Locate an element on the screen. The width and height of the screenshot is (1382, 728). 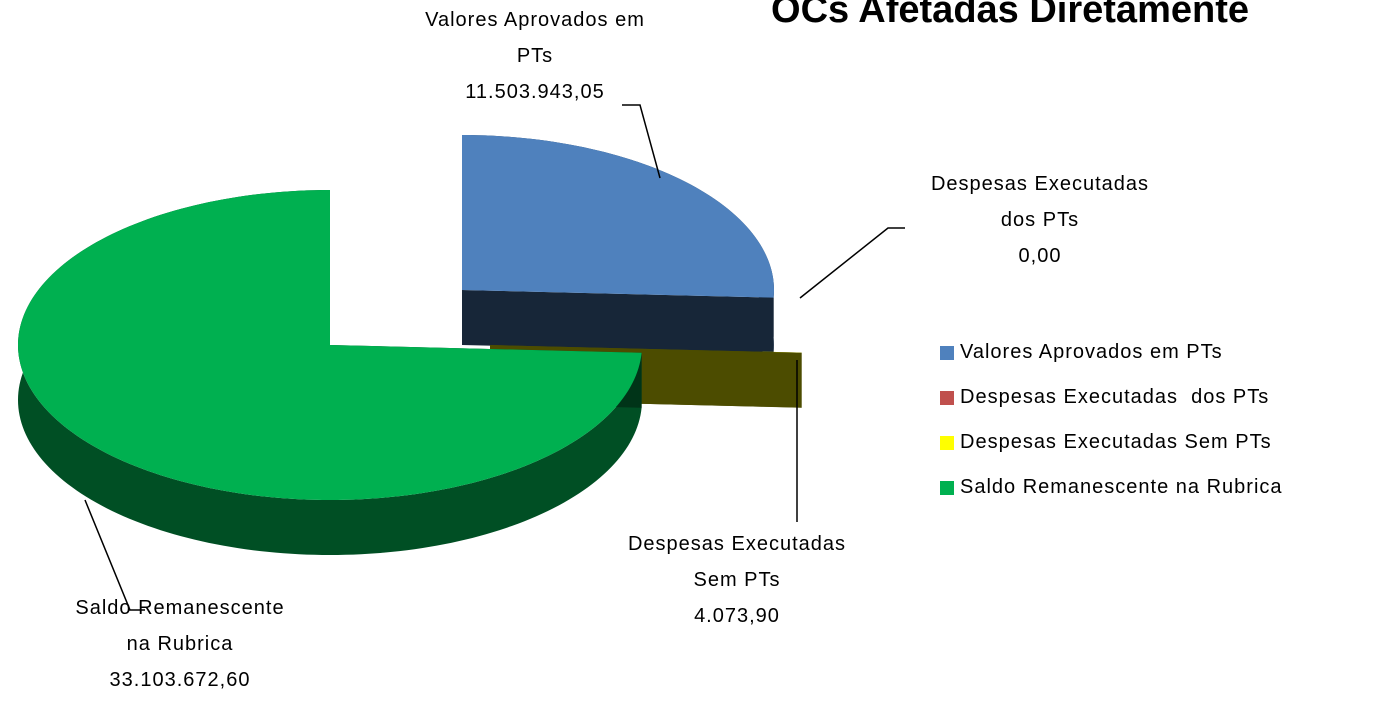
data-label-value: 33.103.672,60 is located at coordinates (180, 680).